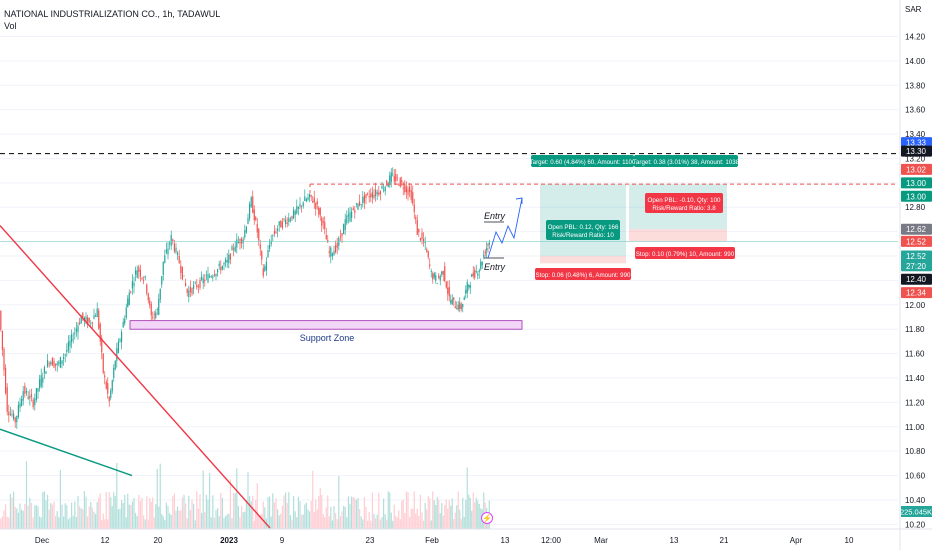 This screenshot has height=550, width=932. What do you see at coordinates (915, 524) in the screenshot?
I see `y-tick-label: 10.20` at bounding box center [915, 524].